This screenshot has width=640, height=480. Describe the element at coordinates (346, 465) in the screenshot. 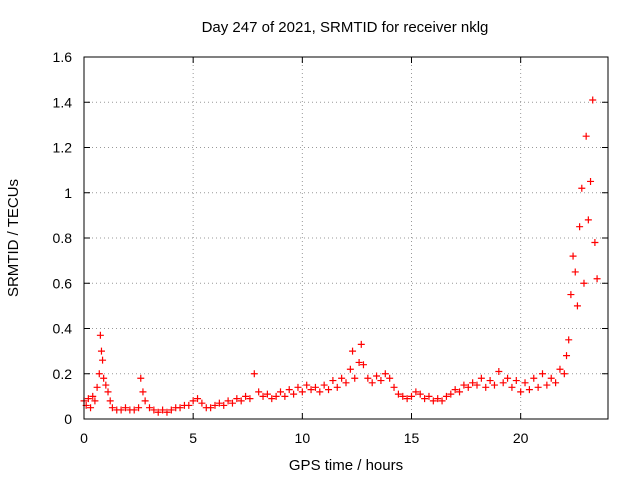

I see `x-axis-title: GPS time / hours` at that location.